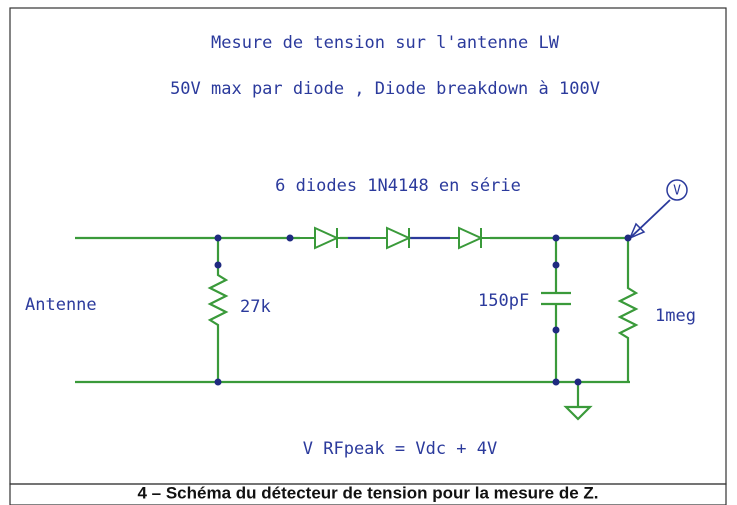 This screenshot has width=737, height=505. I want to click on input-label: Antenne, so click(61, 305).